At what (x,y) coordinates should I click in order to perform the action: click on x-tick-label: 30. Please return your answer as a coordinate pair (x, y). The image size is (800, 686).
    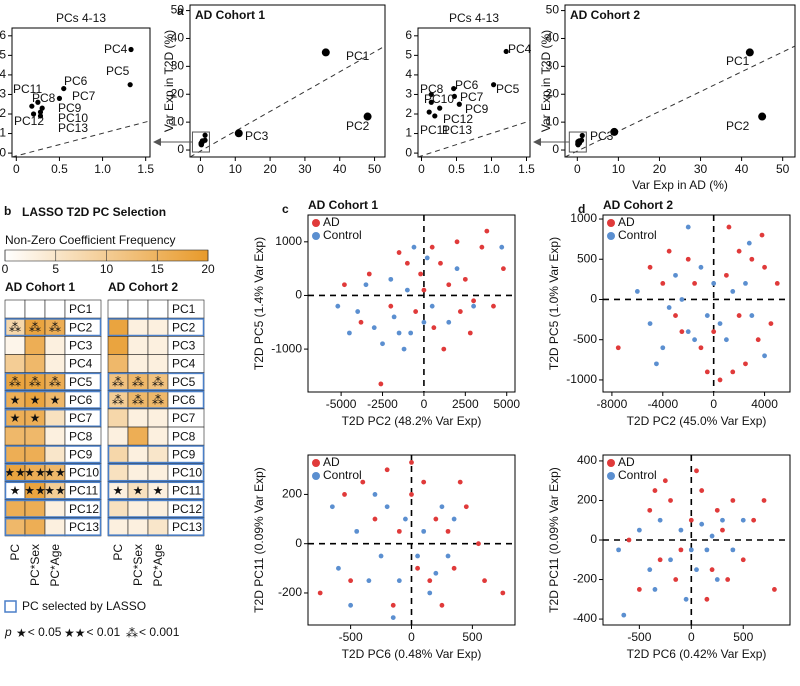
    Looking at the image, I should click on (701, 169).